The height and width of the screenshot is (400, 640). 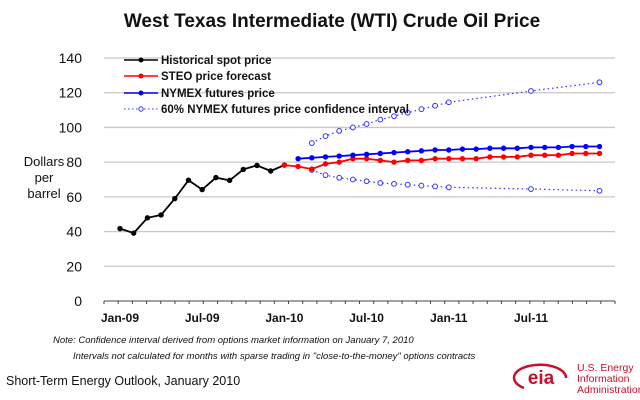 I want to click on y-tick-label: 20, so click(x=74, y=266).